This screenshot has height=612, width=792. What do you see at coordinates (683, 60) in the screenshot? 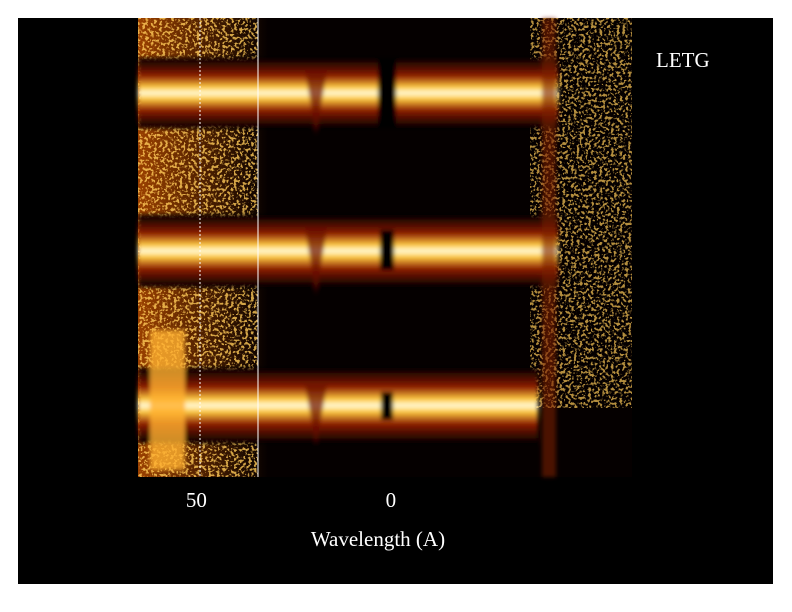
I see `annotation: LETG` at bounding box center [683, 60].